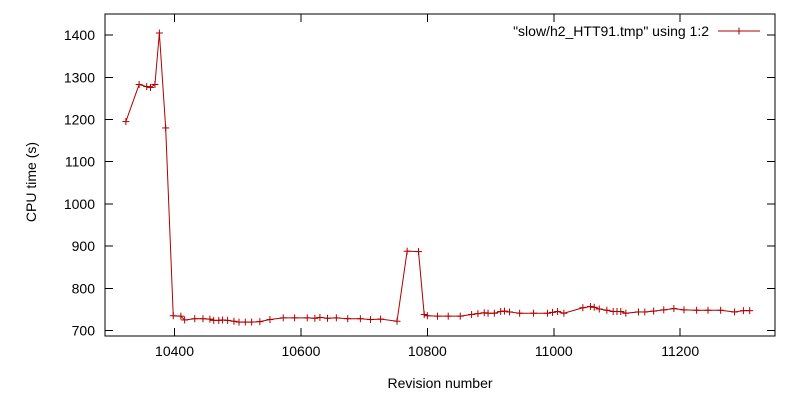 Image resolution: width=800 pixels, height=400 pixels. What do you see at coordinates (79, 77) in the screenshot?
I see `y-tick-label: 1300` at bounding box center [79, 77].